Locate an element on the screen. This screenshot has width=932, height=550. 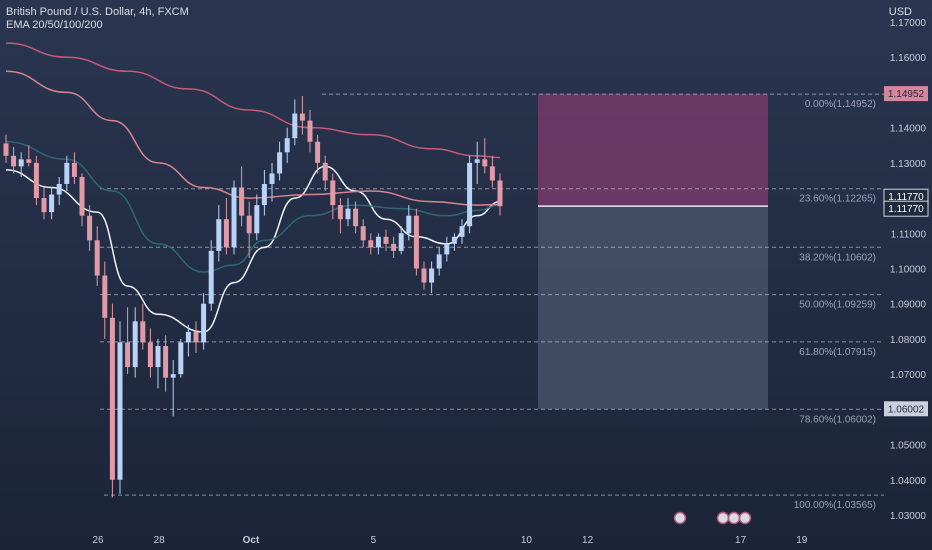
price-tick-label: 1.16000 is located at coordinates (908, 58).